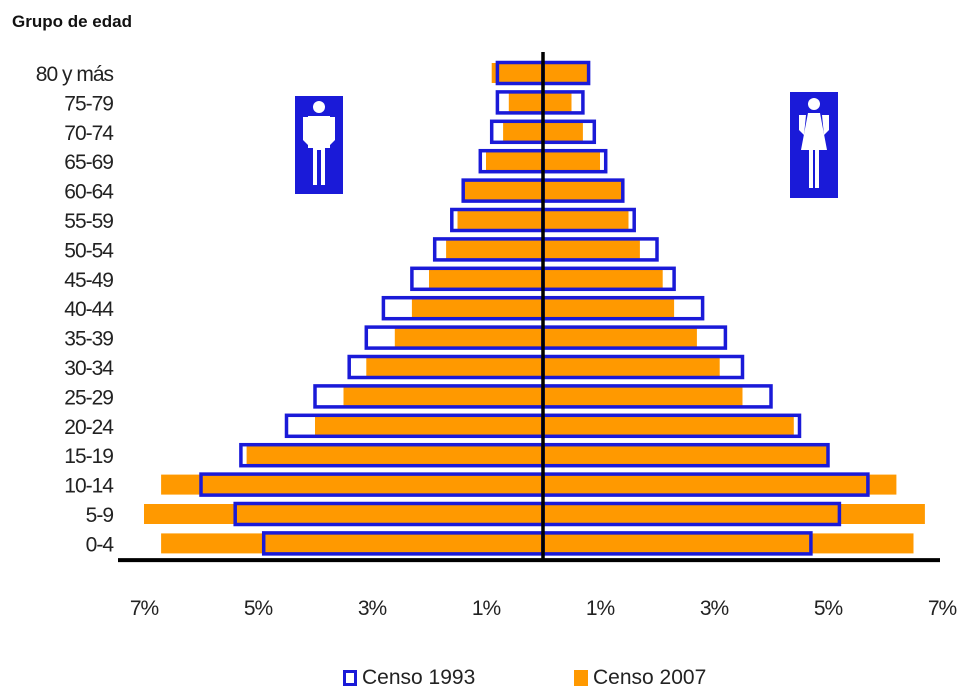 The image size is (958, 694). I want to click on legend-item-2007: Censo 2007, so click(640, 678).